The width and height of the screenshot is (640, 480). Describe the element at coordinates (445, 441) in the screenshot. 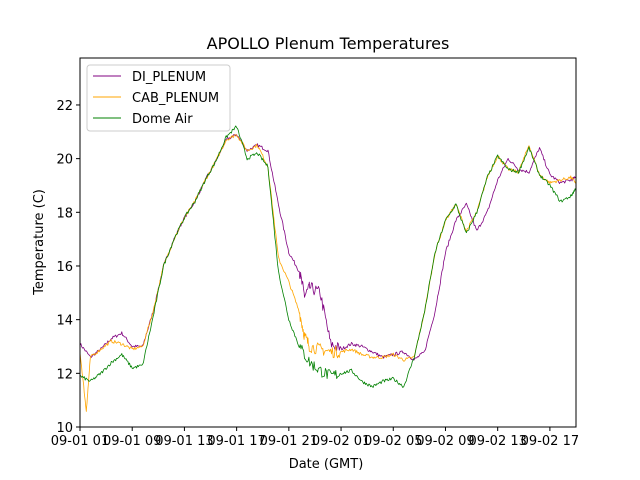

I see `x-tick-label-7: 09-02 09` at that location.